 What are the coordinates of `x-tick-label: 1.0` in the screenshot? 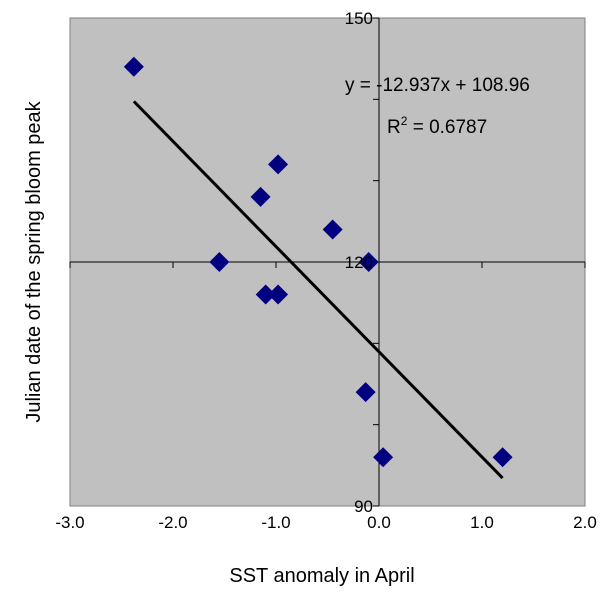 It's located at (482, 522).